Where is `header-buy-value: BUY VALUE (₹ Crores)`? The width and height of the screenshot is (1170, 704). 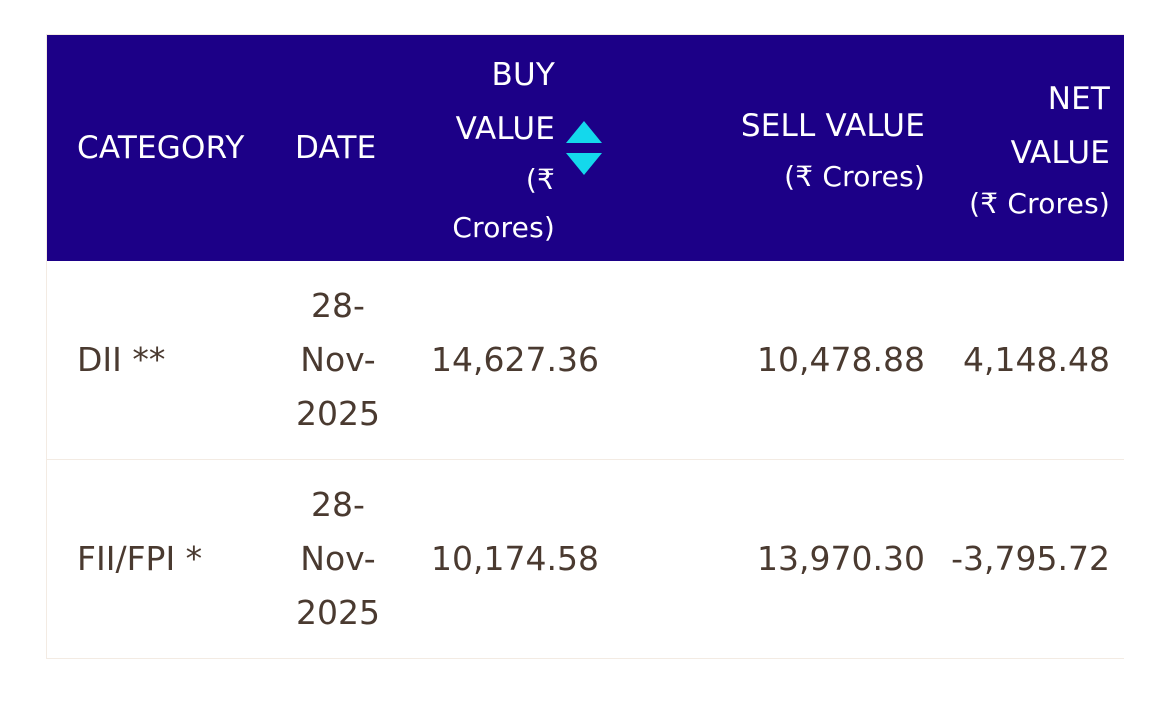
header-buy-value: BUY VALUE (₹ Crores) is located at coordinates (496, 150).